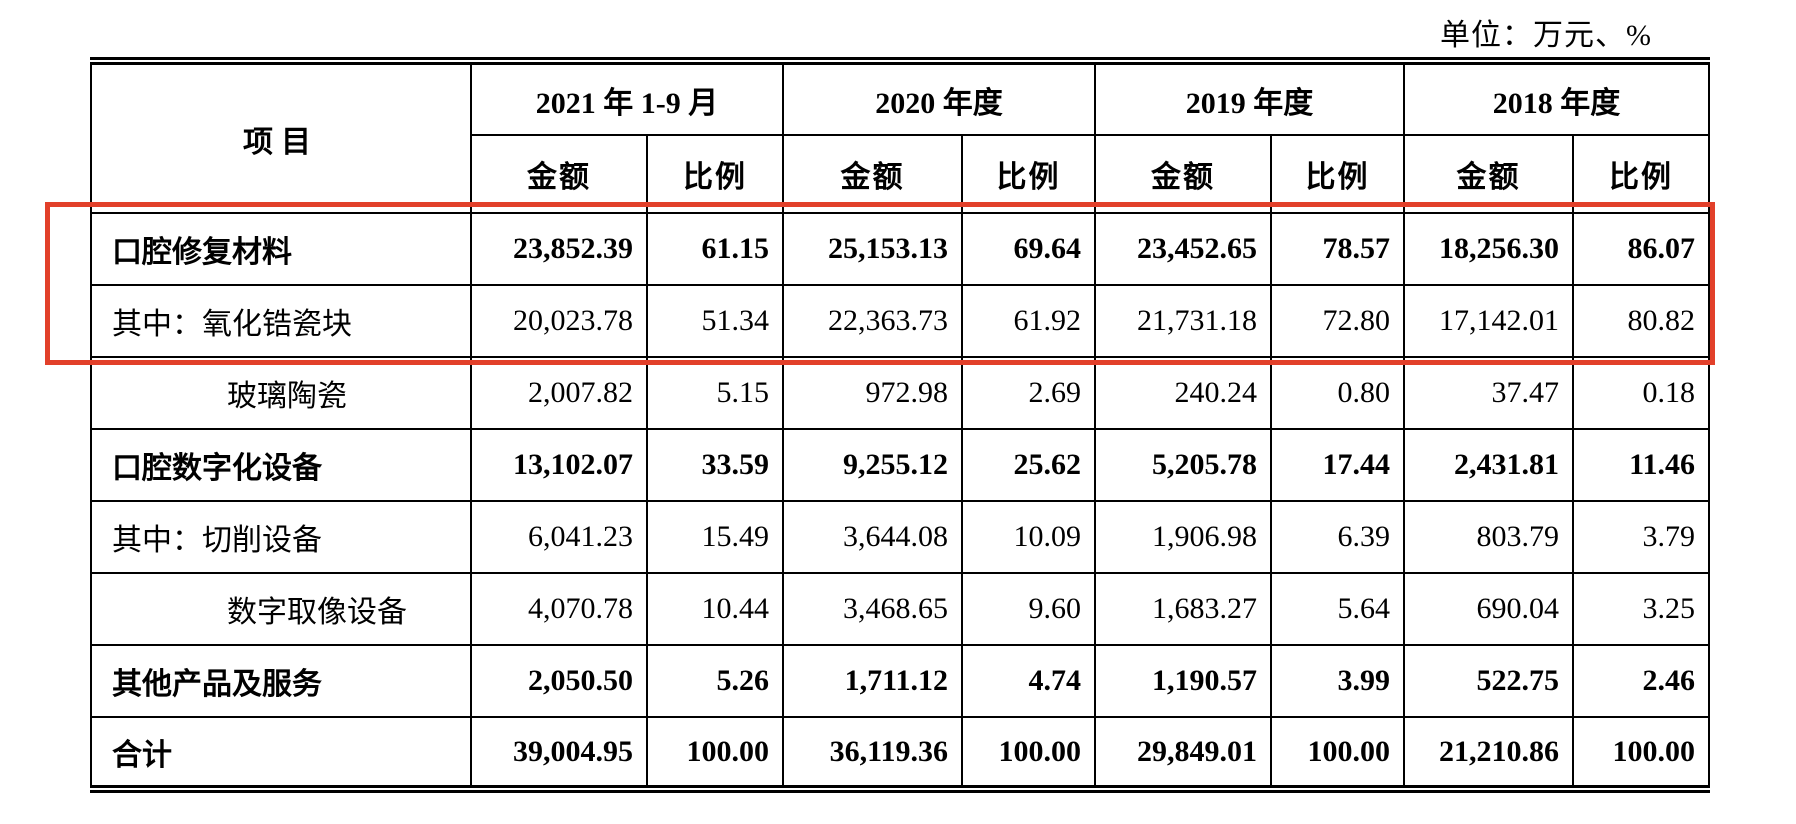  What do you see at coordinates (1488, 465) in the screenshot?
I see `amount-cell: 2,431.81` at bounding box center [1488, 465].